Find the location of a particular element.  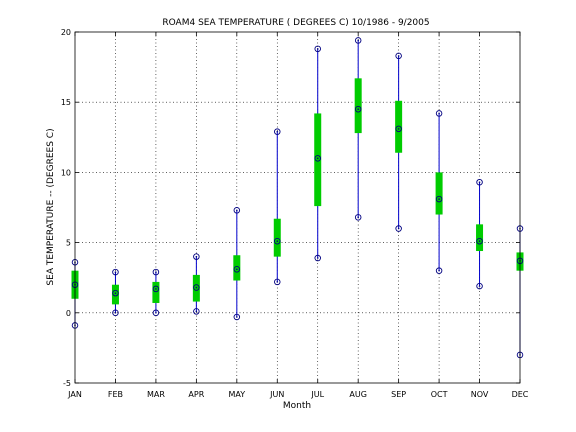

y-tick-label: 5 is located at coordinates (68, 243).